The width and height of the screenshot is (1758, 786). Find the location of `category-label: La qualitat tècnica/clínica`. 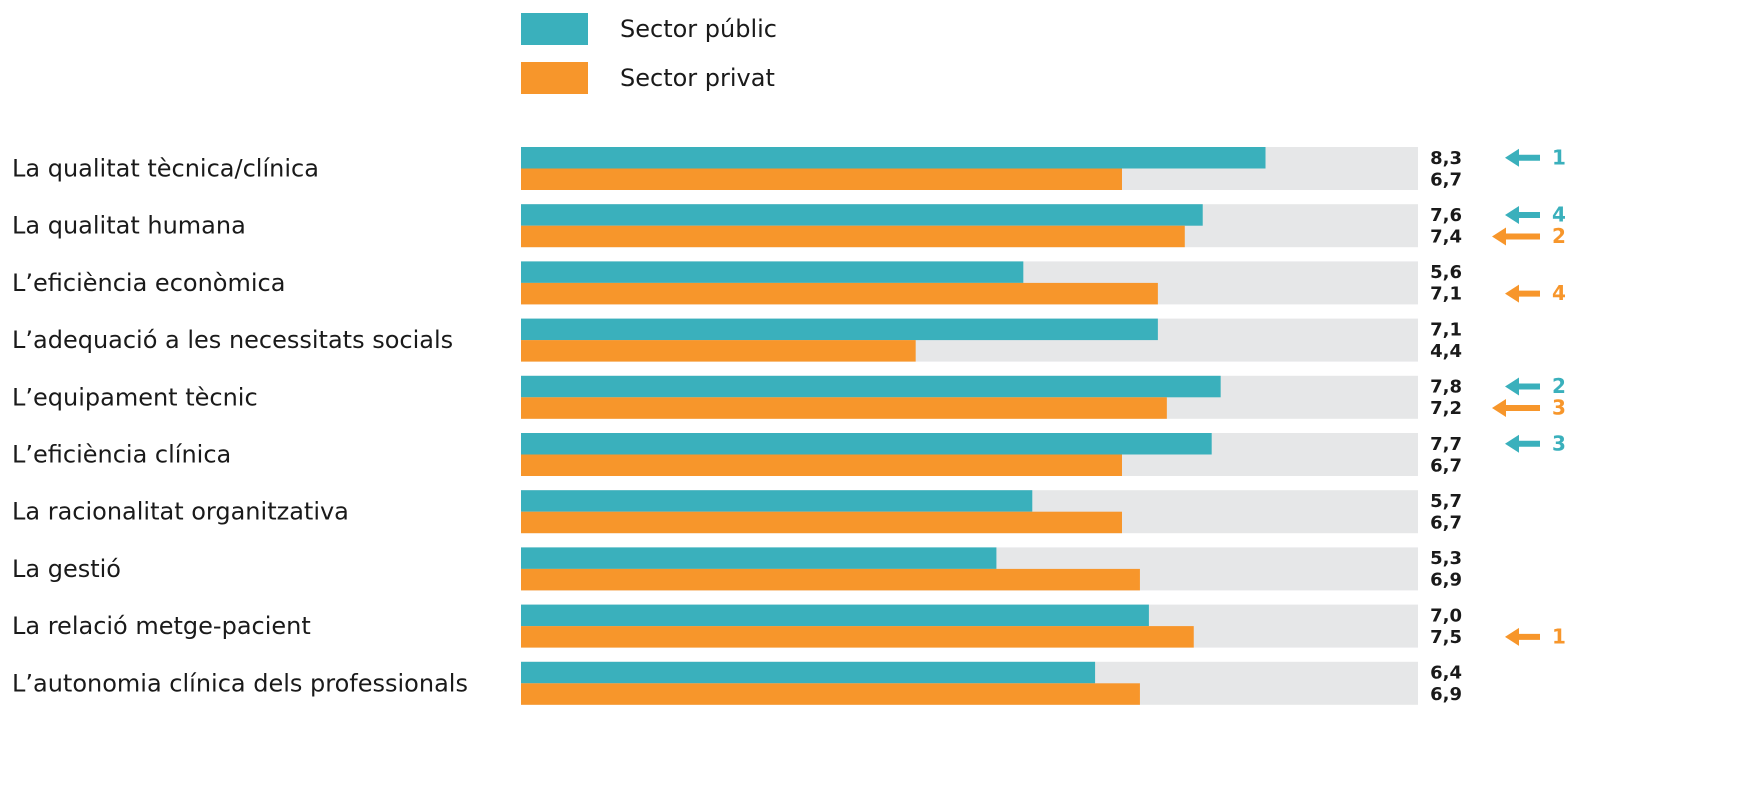

category-label: La qualitat tècnica/clínica is located at coordinates (165, 169).